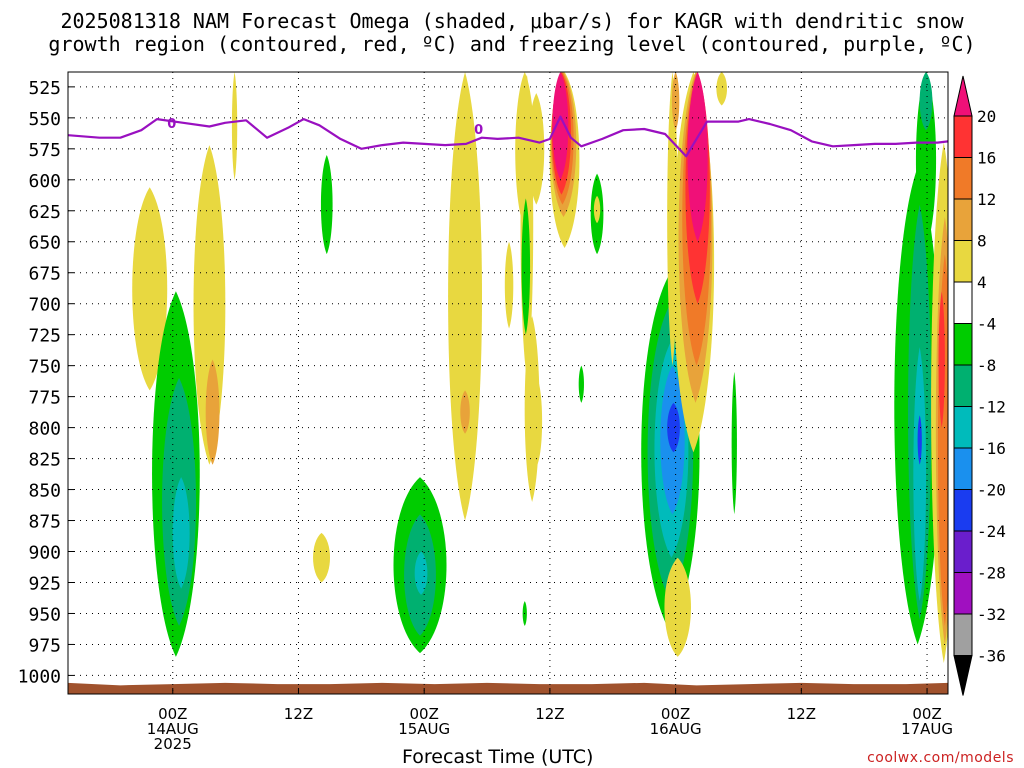 This screenshot has width=1024, height=768. Describe the element at coordinates (44, 305) in the screenshot. I see `y-tick-label-700: 700` at that location.